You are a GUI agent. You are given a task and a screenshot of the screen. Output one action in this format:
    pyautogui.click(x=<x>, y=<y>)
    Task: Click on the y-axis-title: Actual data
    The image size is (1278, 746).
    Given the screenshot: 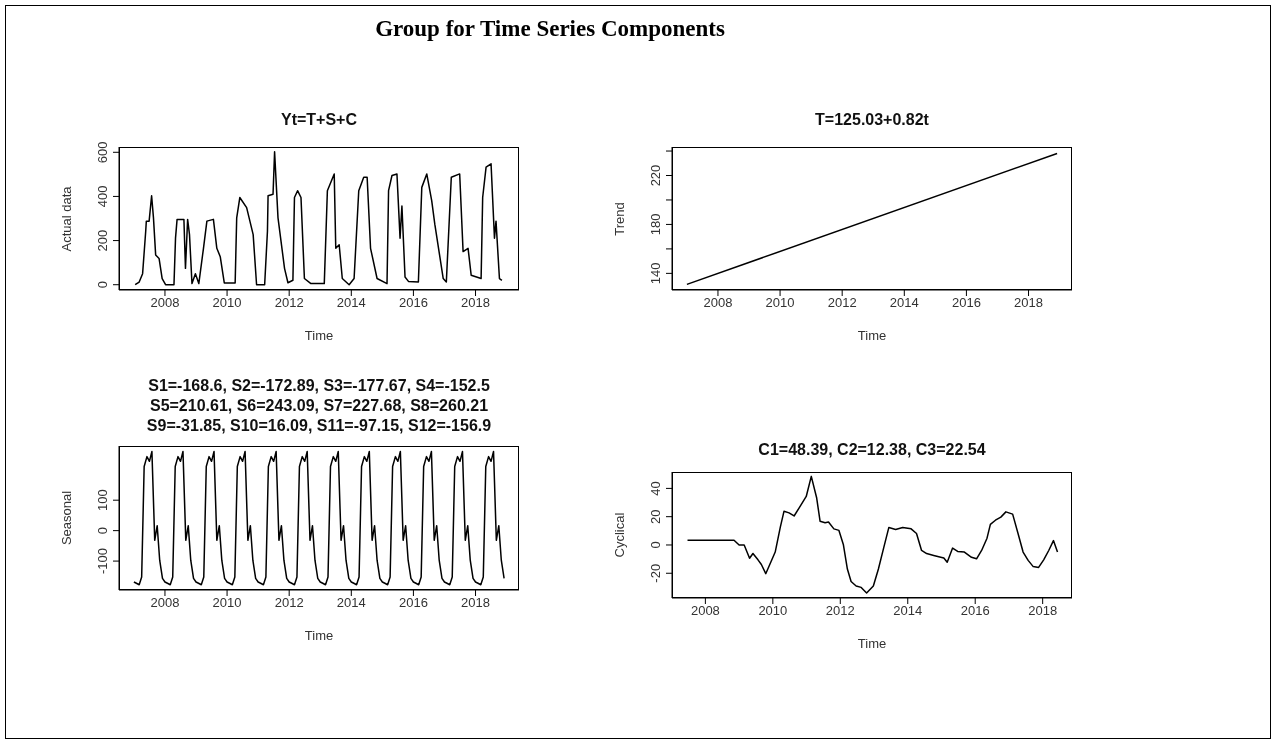 What is the action you would take?
    pyautogui.click(x=66, y=219)
    